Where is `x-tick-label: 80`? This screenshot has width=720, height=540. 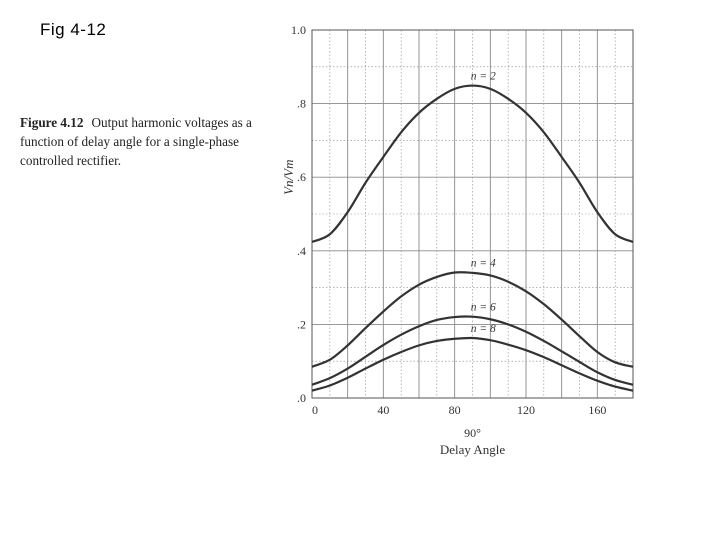 x-tick-label: 80 is located at coordinates (455, 410).